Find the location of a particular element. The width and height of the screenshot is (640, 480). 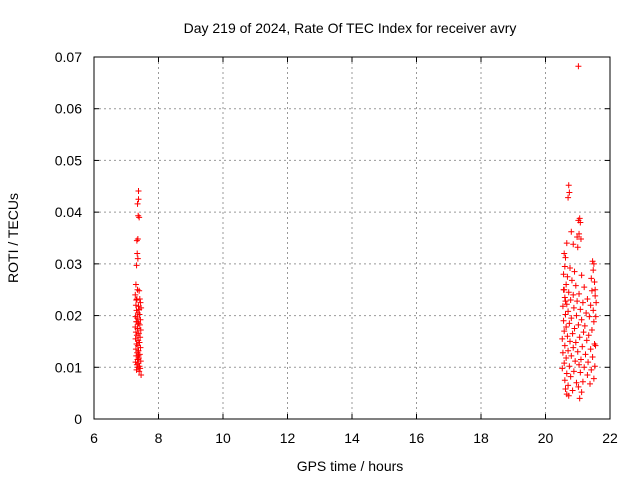

y-tick-label: 0.07 is located at coordinates (68, 57).